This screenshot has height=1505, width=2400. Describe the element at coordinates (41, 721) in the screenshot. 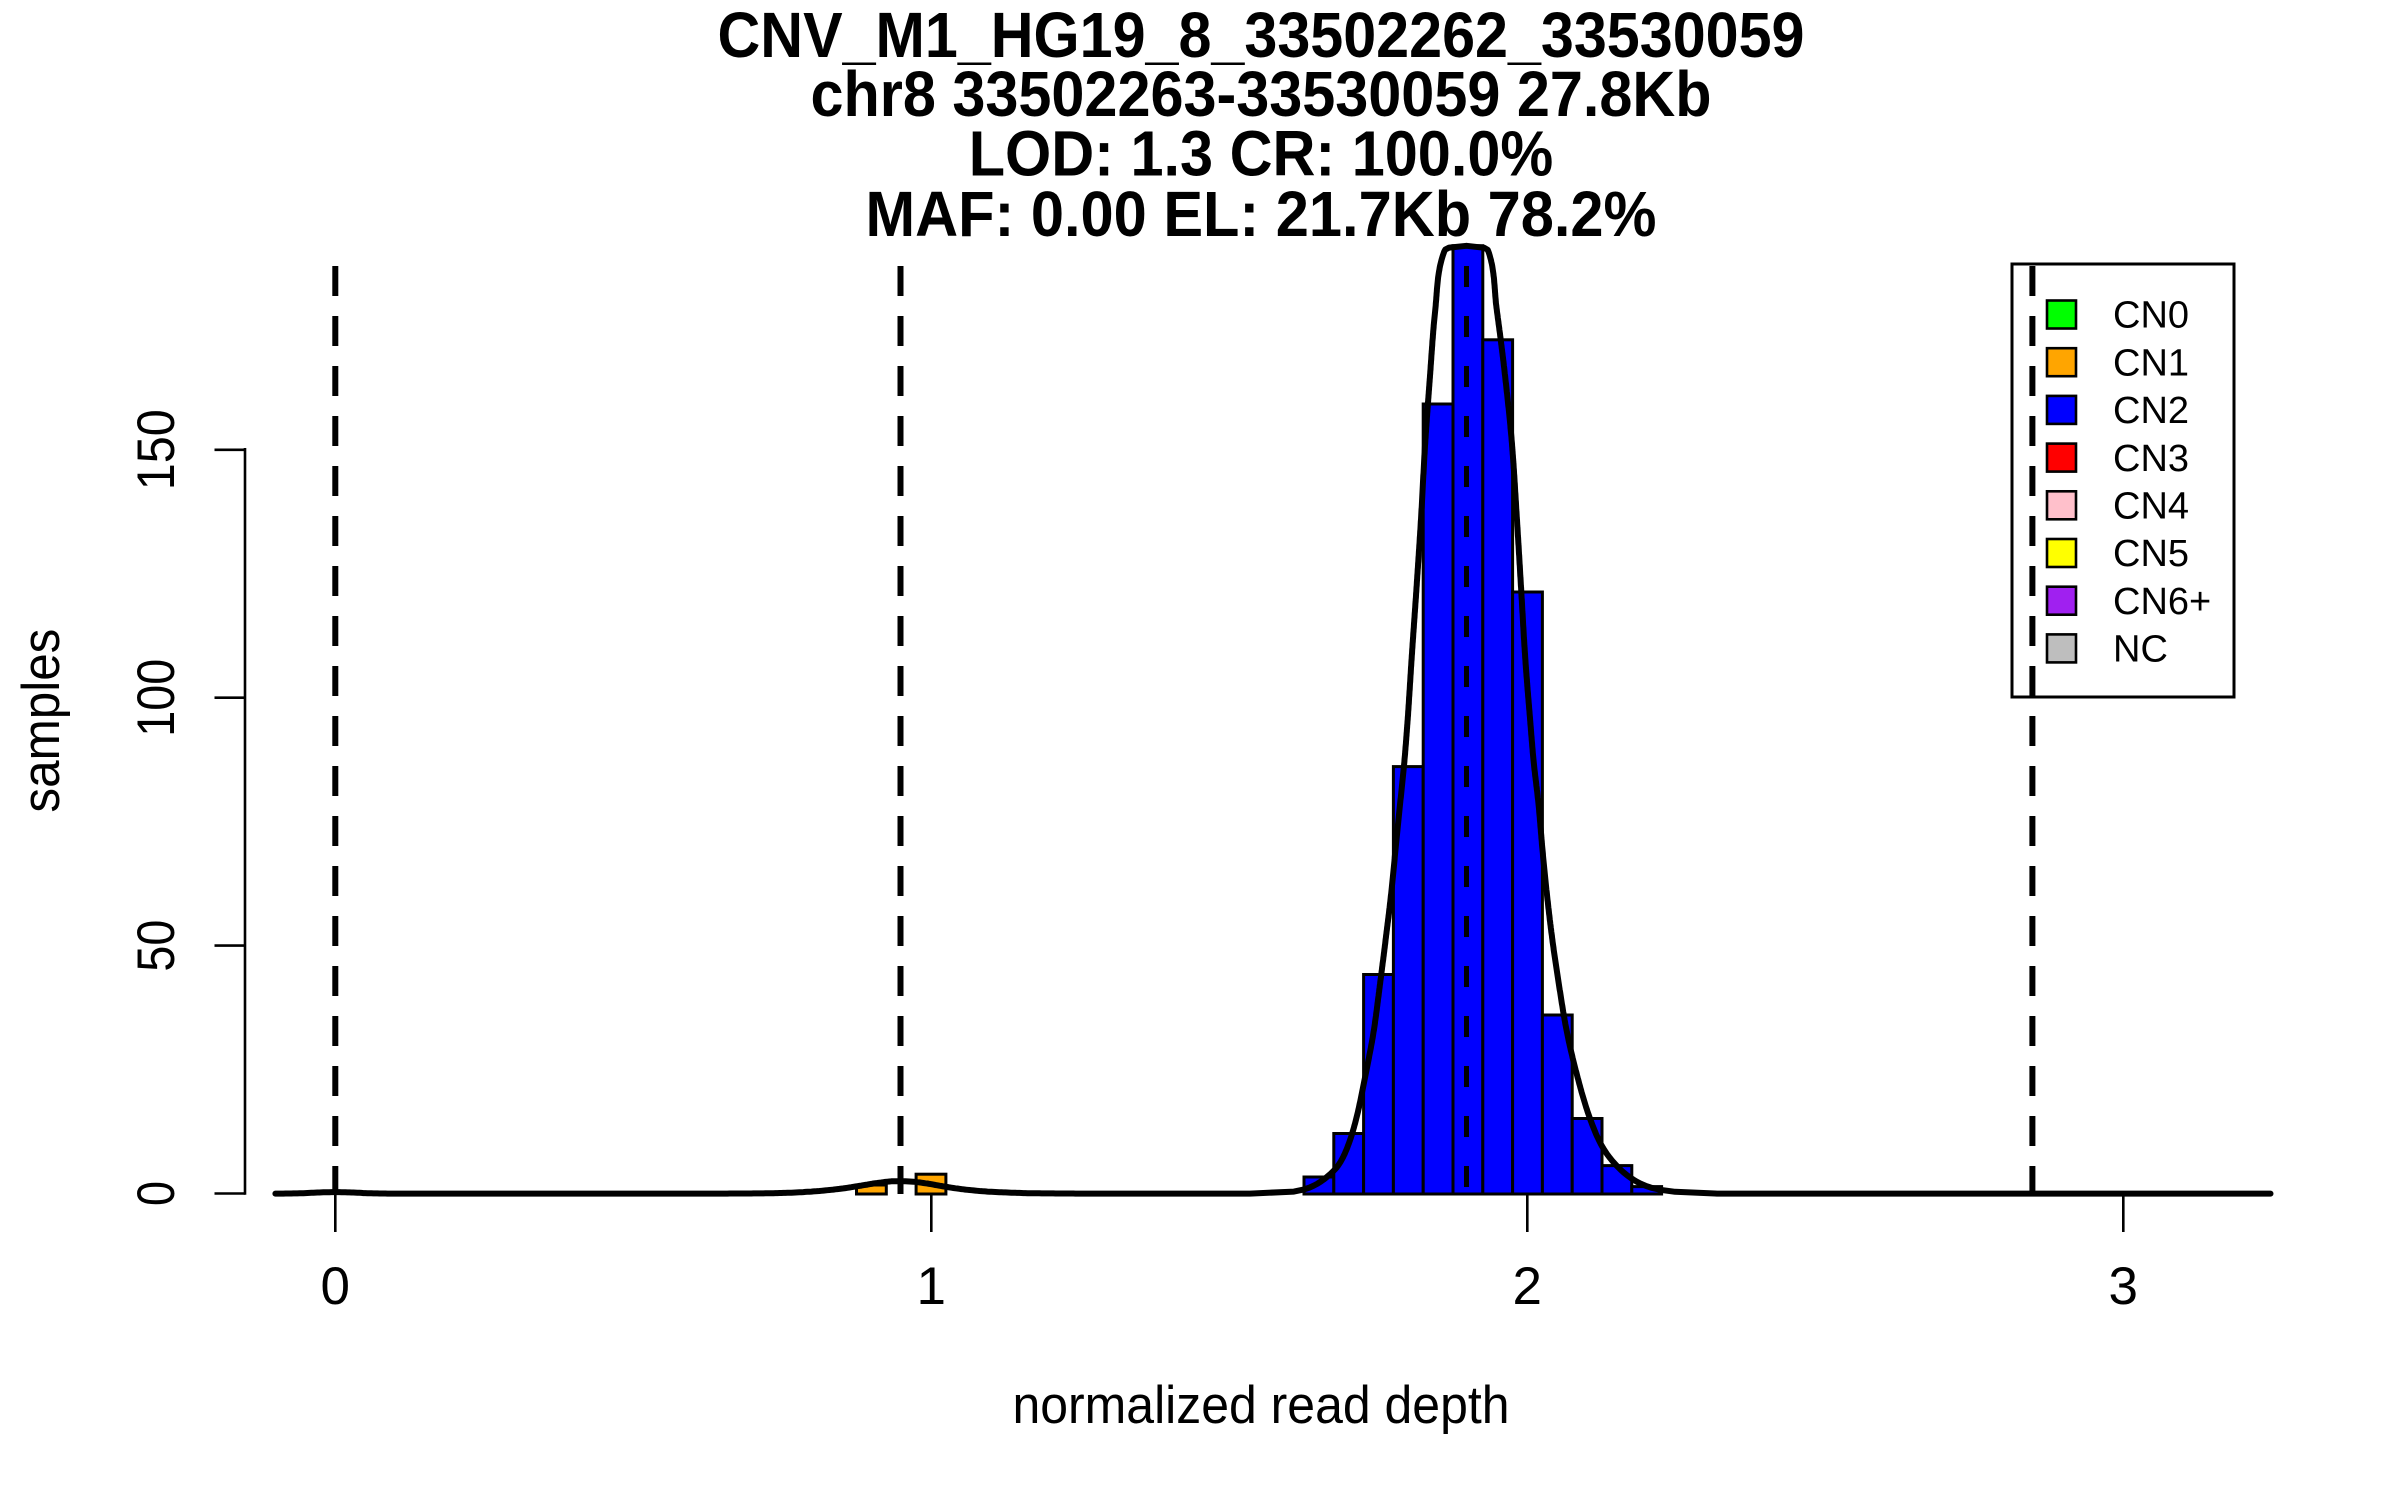

I see `svg-text: samples` at that location.